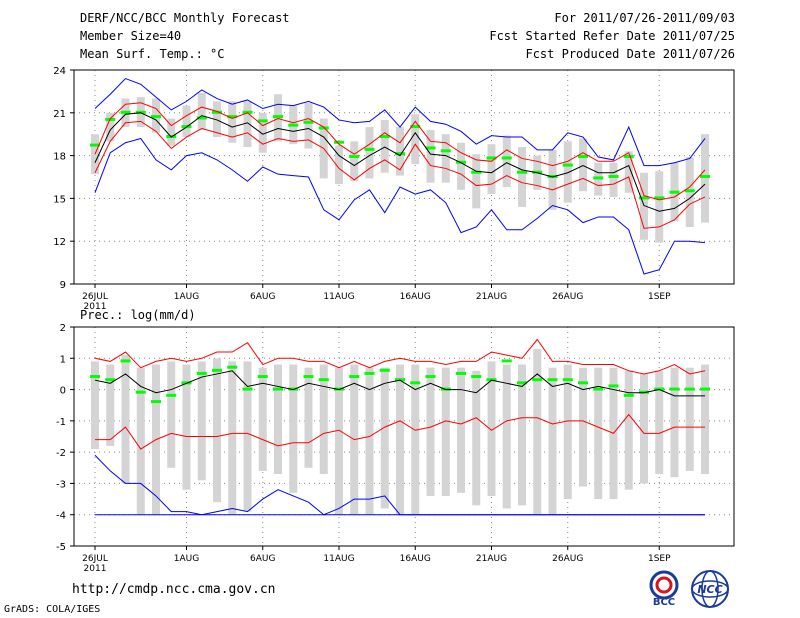 This screenshot has width=800, height=618. I want to click on precip-label: Prec.: log(mm/d), so click(138, 315).